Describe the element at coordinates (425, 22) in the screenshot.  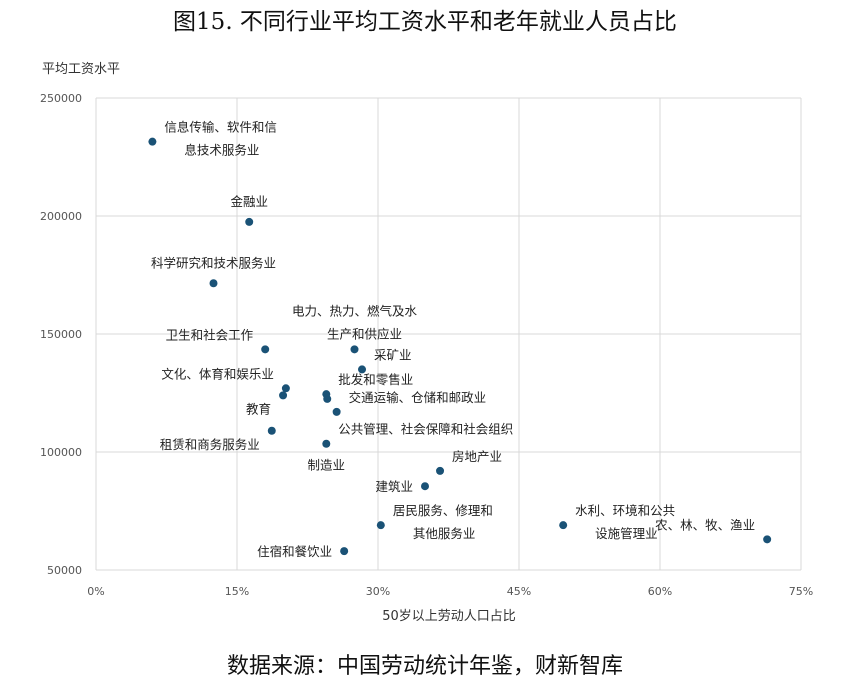
I see `chart-title: 图15. 不同行业平均工资水平和老年就业人员占比` at that location.